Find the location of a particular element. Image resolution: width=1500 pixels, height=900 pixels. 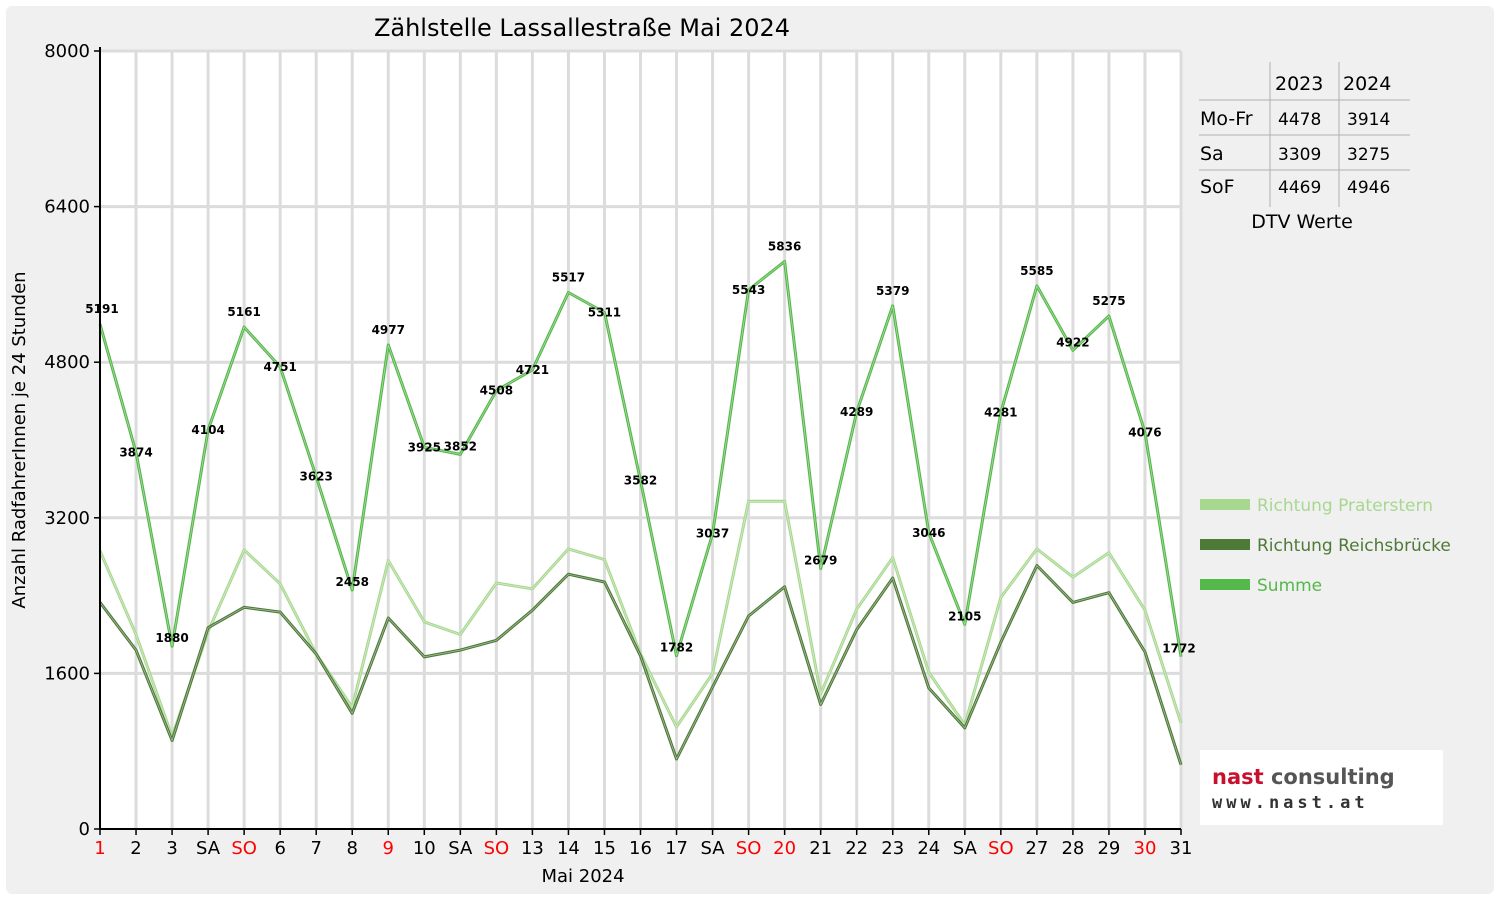

y-axis-title: Anzahl RadfahrerInnen je 24 Stunden is located at coordinates (19, 439).